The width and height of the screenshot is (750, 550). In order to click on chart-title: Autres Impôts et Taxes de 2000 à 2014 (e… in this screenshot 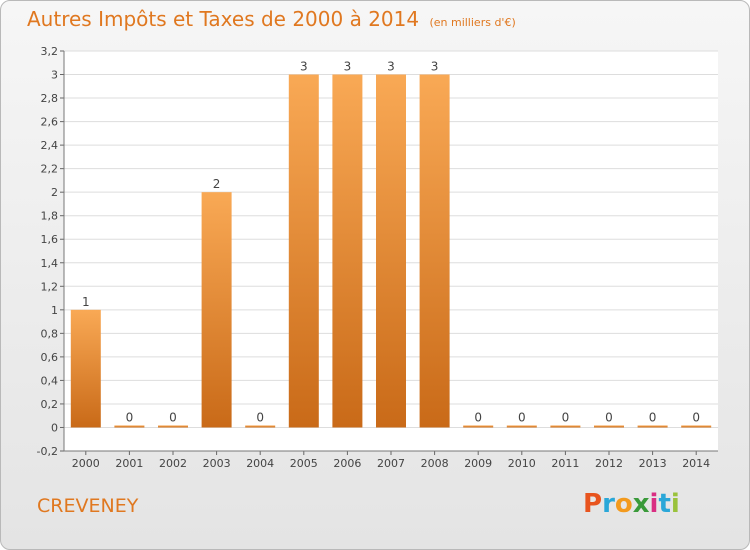, I will do `click(271, 19)`.